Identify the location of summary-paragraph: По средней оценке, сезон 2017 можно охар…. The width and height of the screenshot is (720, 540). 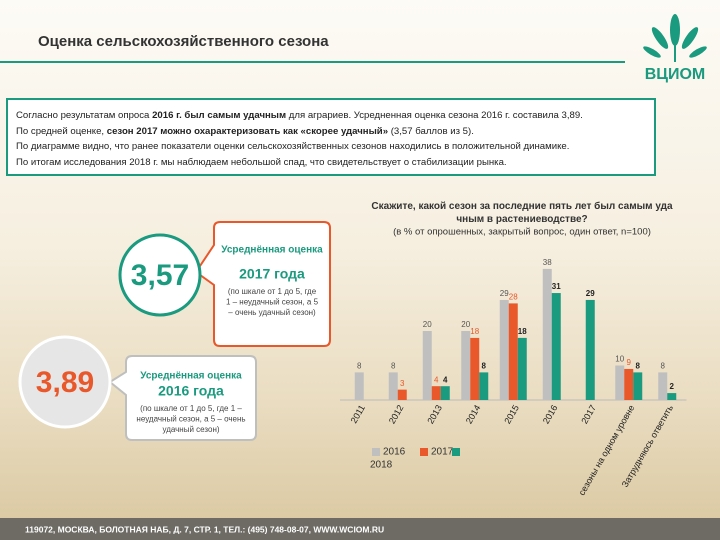
(331, 132).